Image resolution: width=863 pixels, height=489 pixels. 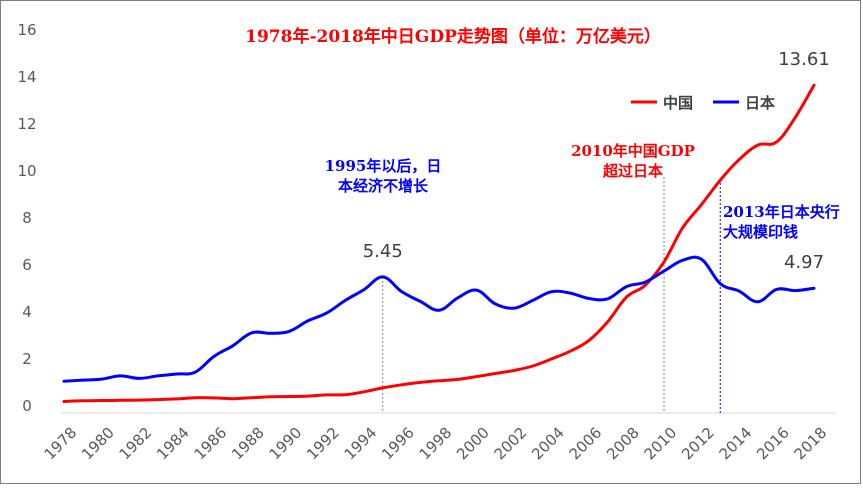 I want to click on x-tick-label: 1988, so click(x=248, y=444).